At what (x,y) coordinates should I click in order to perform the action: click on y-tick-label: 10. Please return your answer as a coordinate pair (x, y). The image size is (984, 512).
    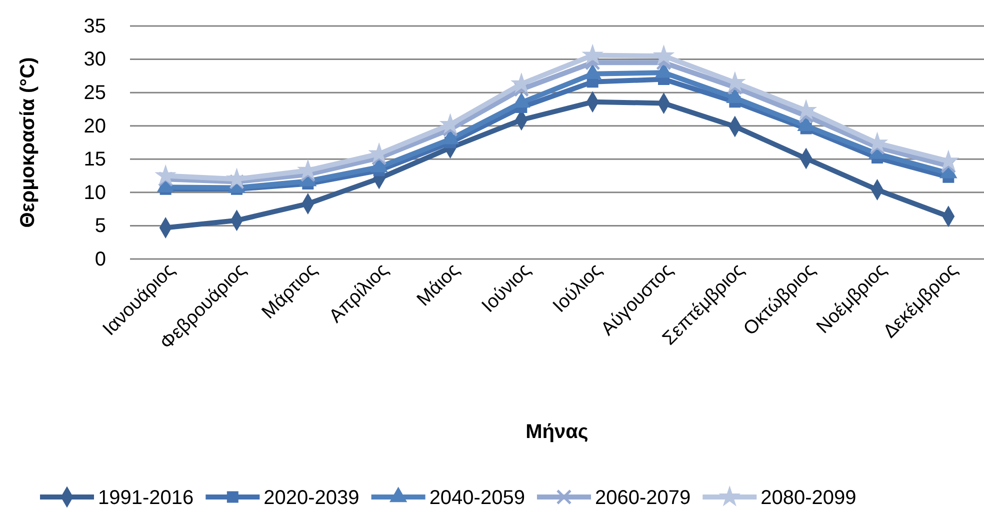
    Looking at the image, I should click on (95, 193).